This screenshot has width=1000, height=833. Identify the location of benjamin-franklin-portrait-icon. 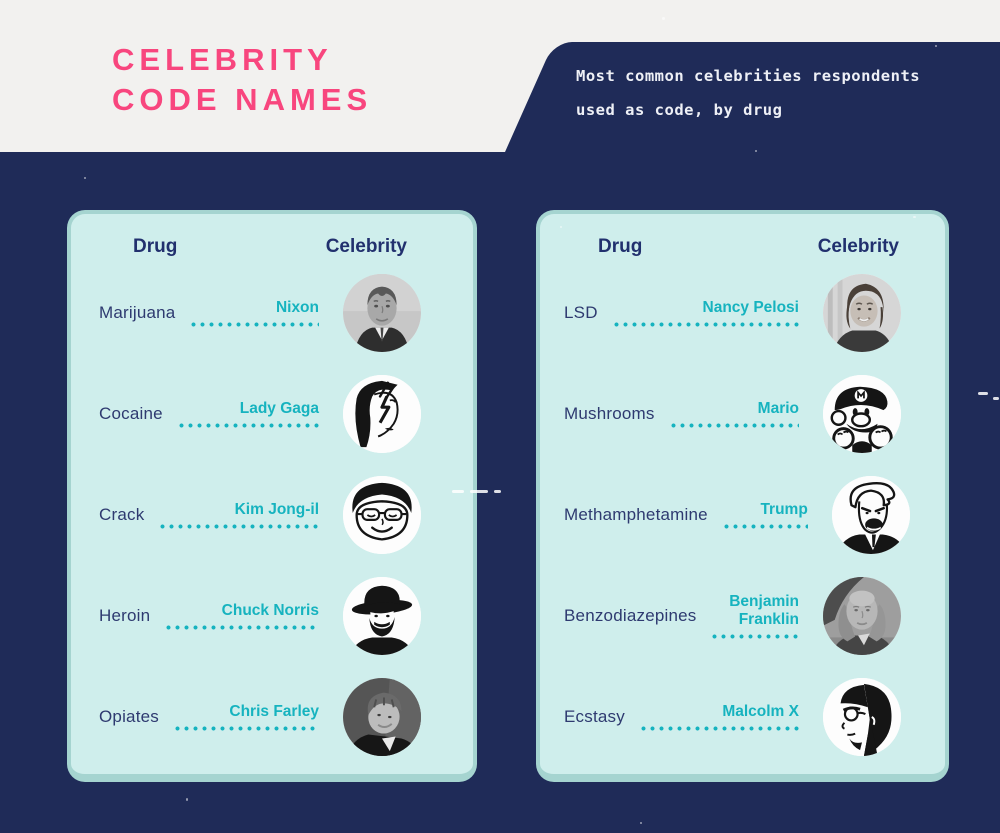
(862, 615).